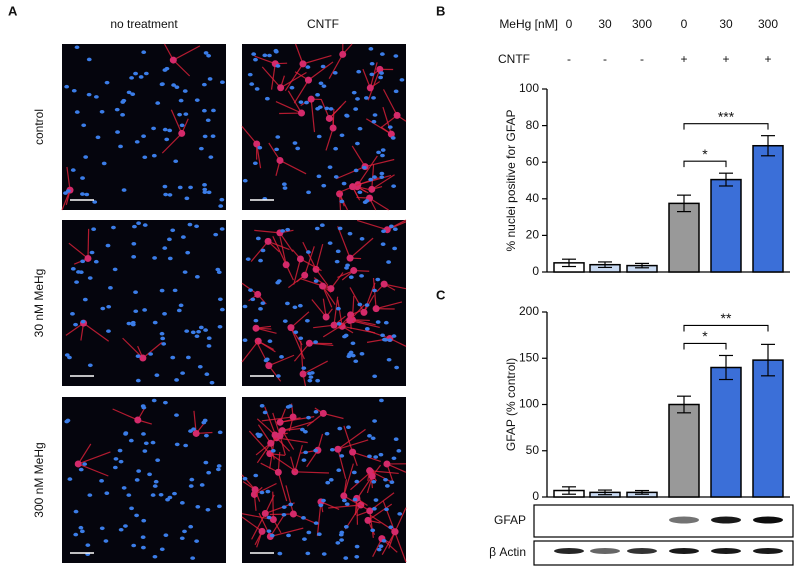 The height and width of the screenshot is (573, 800). I want to click on micrograph, so click(144, 480).